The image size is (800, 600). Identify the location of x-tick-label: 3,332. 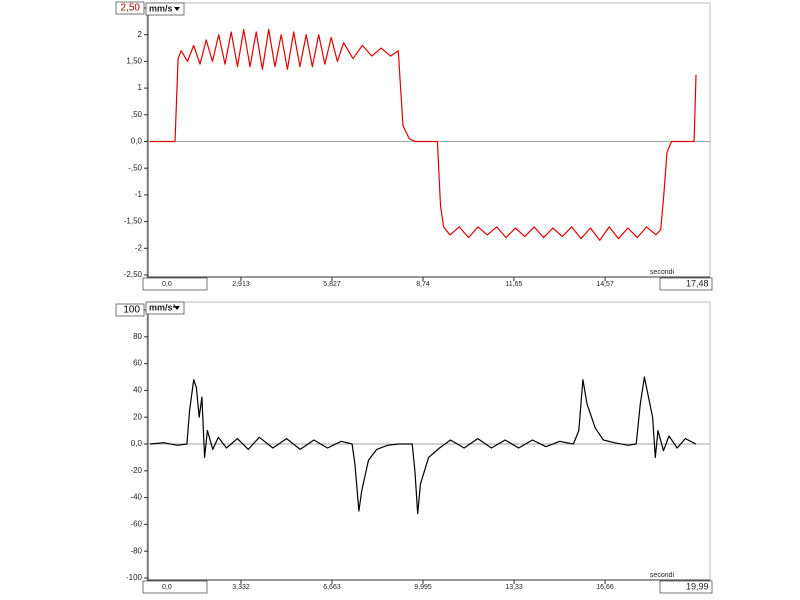
(241, 587).